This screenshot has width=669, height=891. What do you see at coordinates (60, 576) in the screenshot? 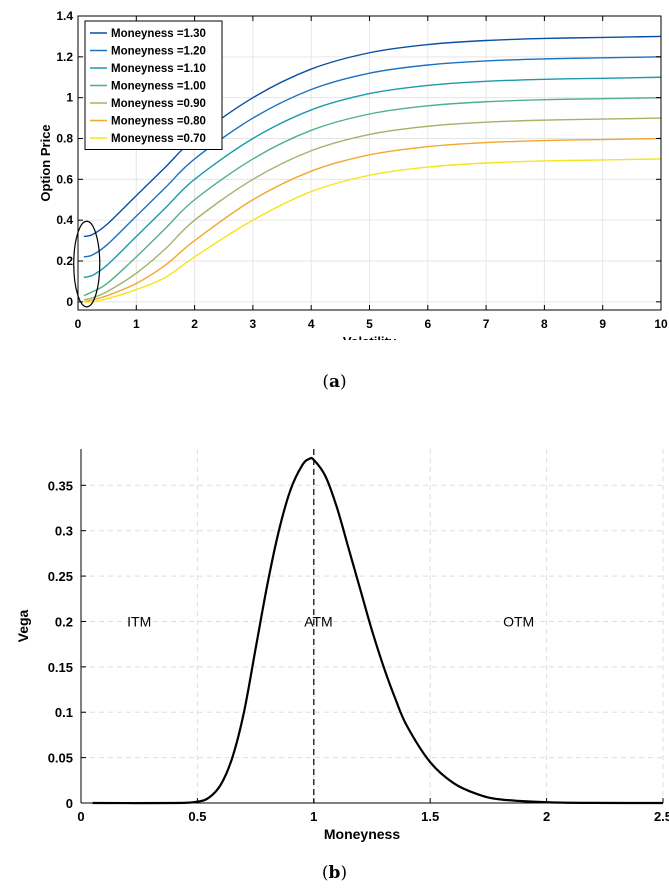
I see `y-tick-label: 0.25` at bounding box center [60, 576].